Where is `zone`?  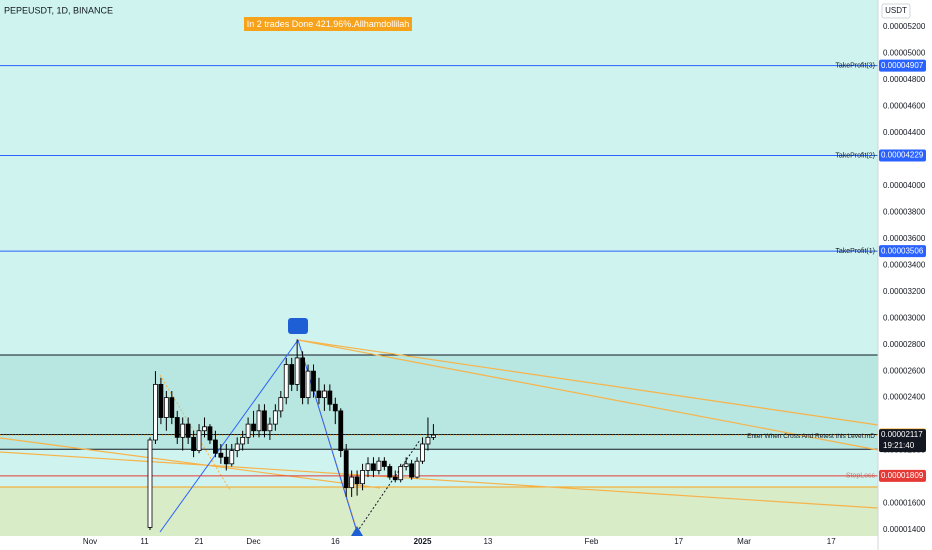
zone is located at coordinates (439, 511).